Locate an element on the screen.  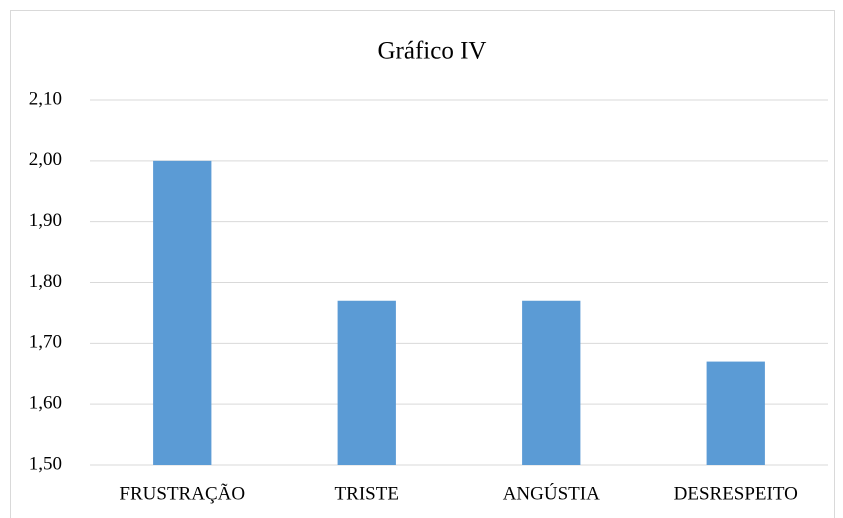
y-tick-label: 1,60 is located at coordinates (45, 403).